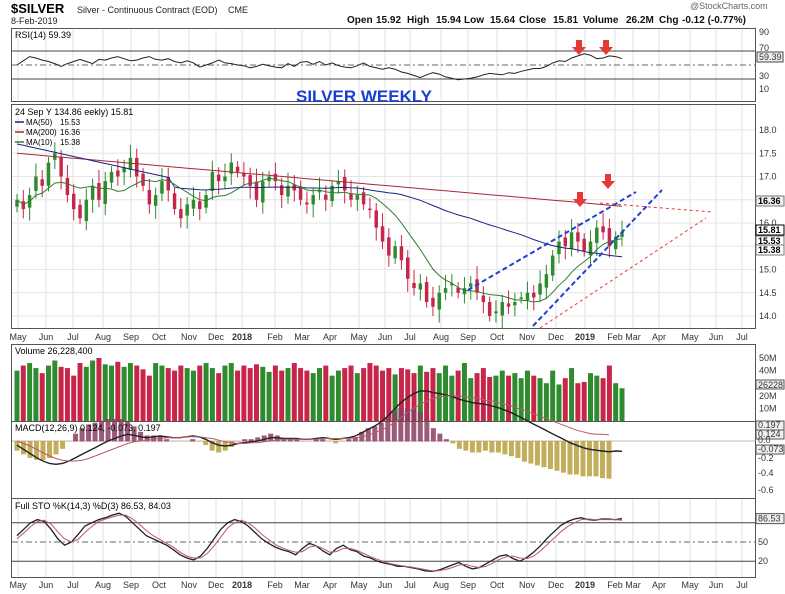  I want to click on macd-tick: 0.124, so click(769, 434).